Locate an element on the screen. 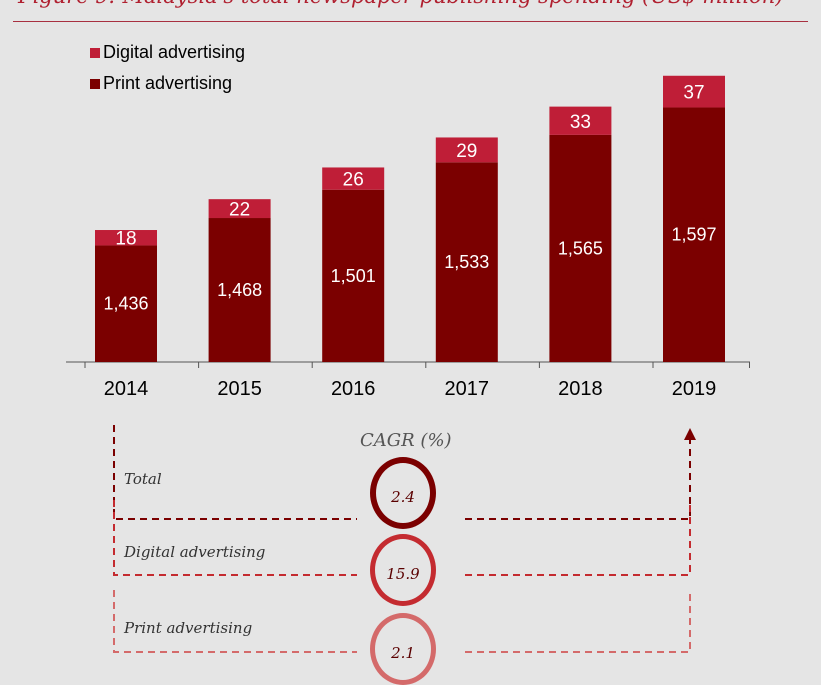  legend-swatch-digital is located at coordinates (95, 52).